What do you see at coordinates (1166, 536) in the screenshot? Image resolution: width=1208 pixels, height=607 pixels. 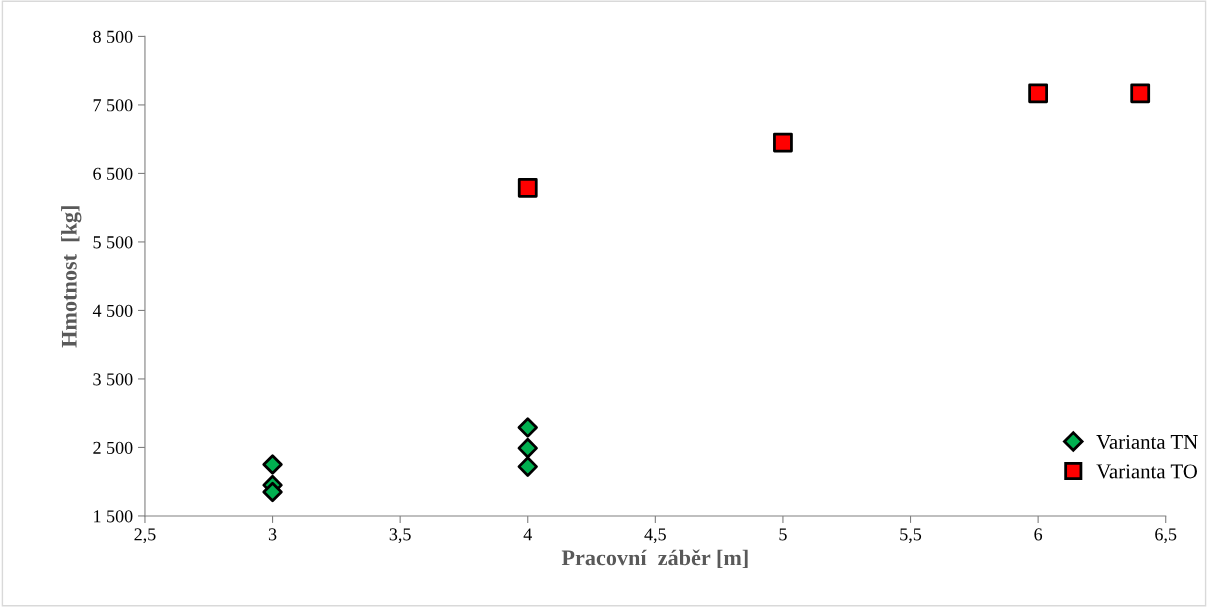 I see `x-tick-label: 6,5` at bounding box center [1166, 536].